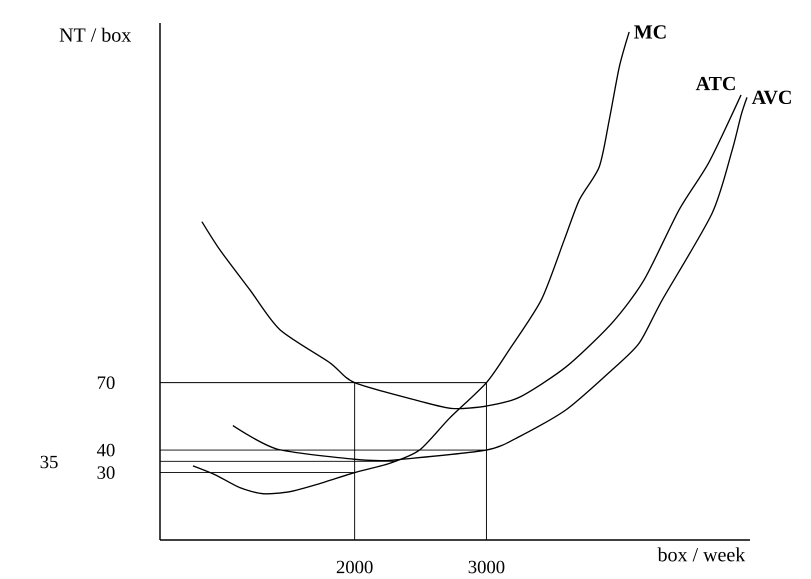  I want to click on series-label: MC, so click(650, 32).